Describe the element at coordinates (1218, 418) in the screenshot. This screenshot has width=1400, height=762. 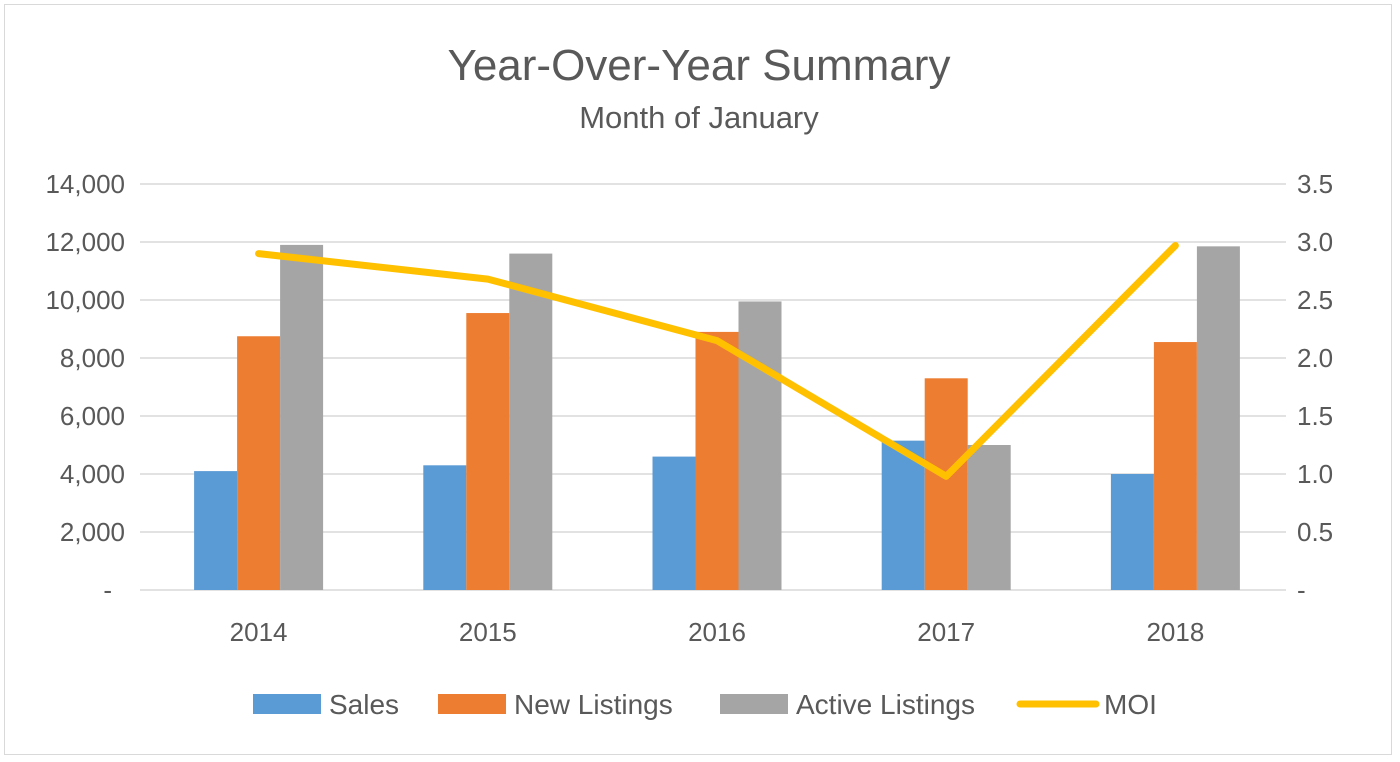
I see `bar-active-listings-2018` at that location.